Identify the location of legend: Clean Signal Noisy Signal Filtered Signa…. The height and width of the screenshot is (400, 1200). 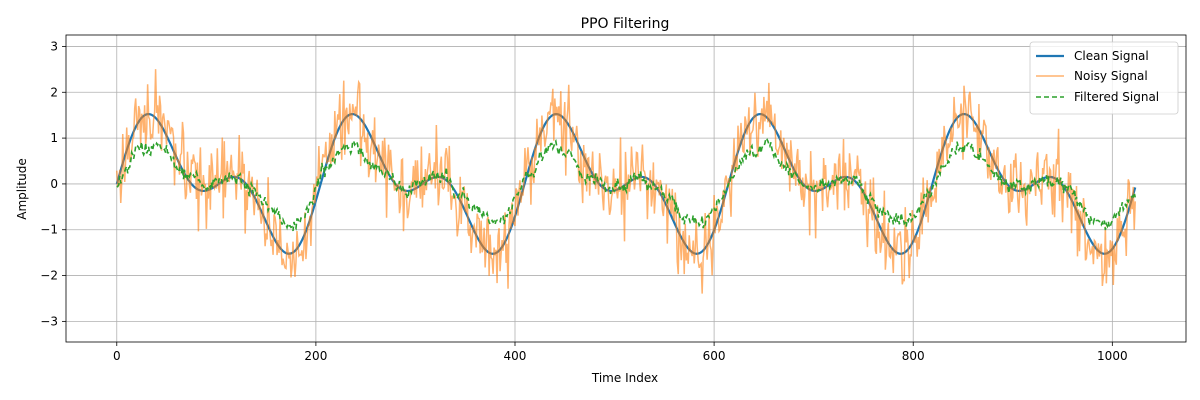
(1104, 78).